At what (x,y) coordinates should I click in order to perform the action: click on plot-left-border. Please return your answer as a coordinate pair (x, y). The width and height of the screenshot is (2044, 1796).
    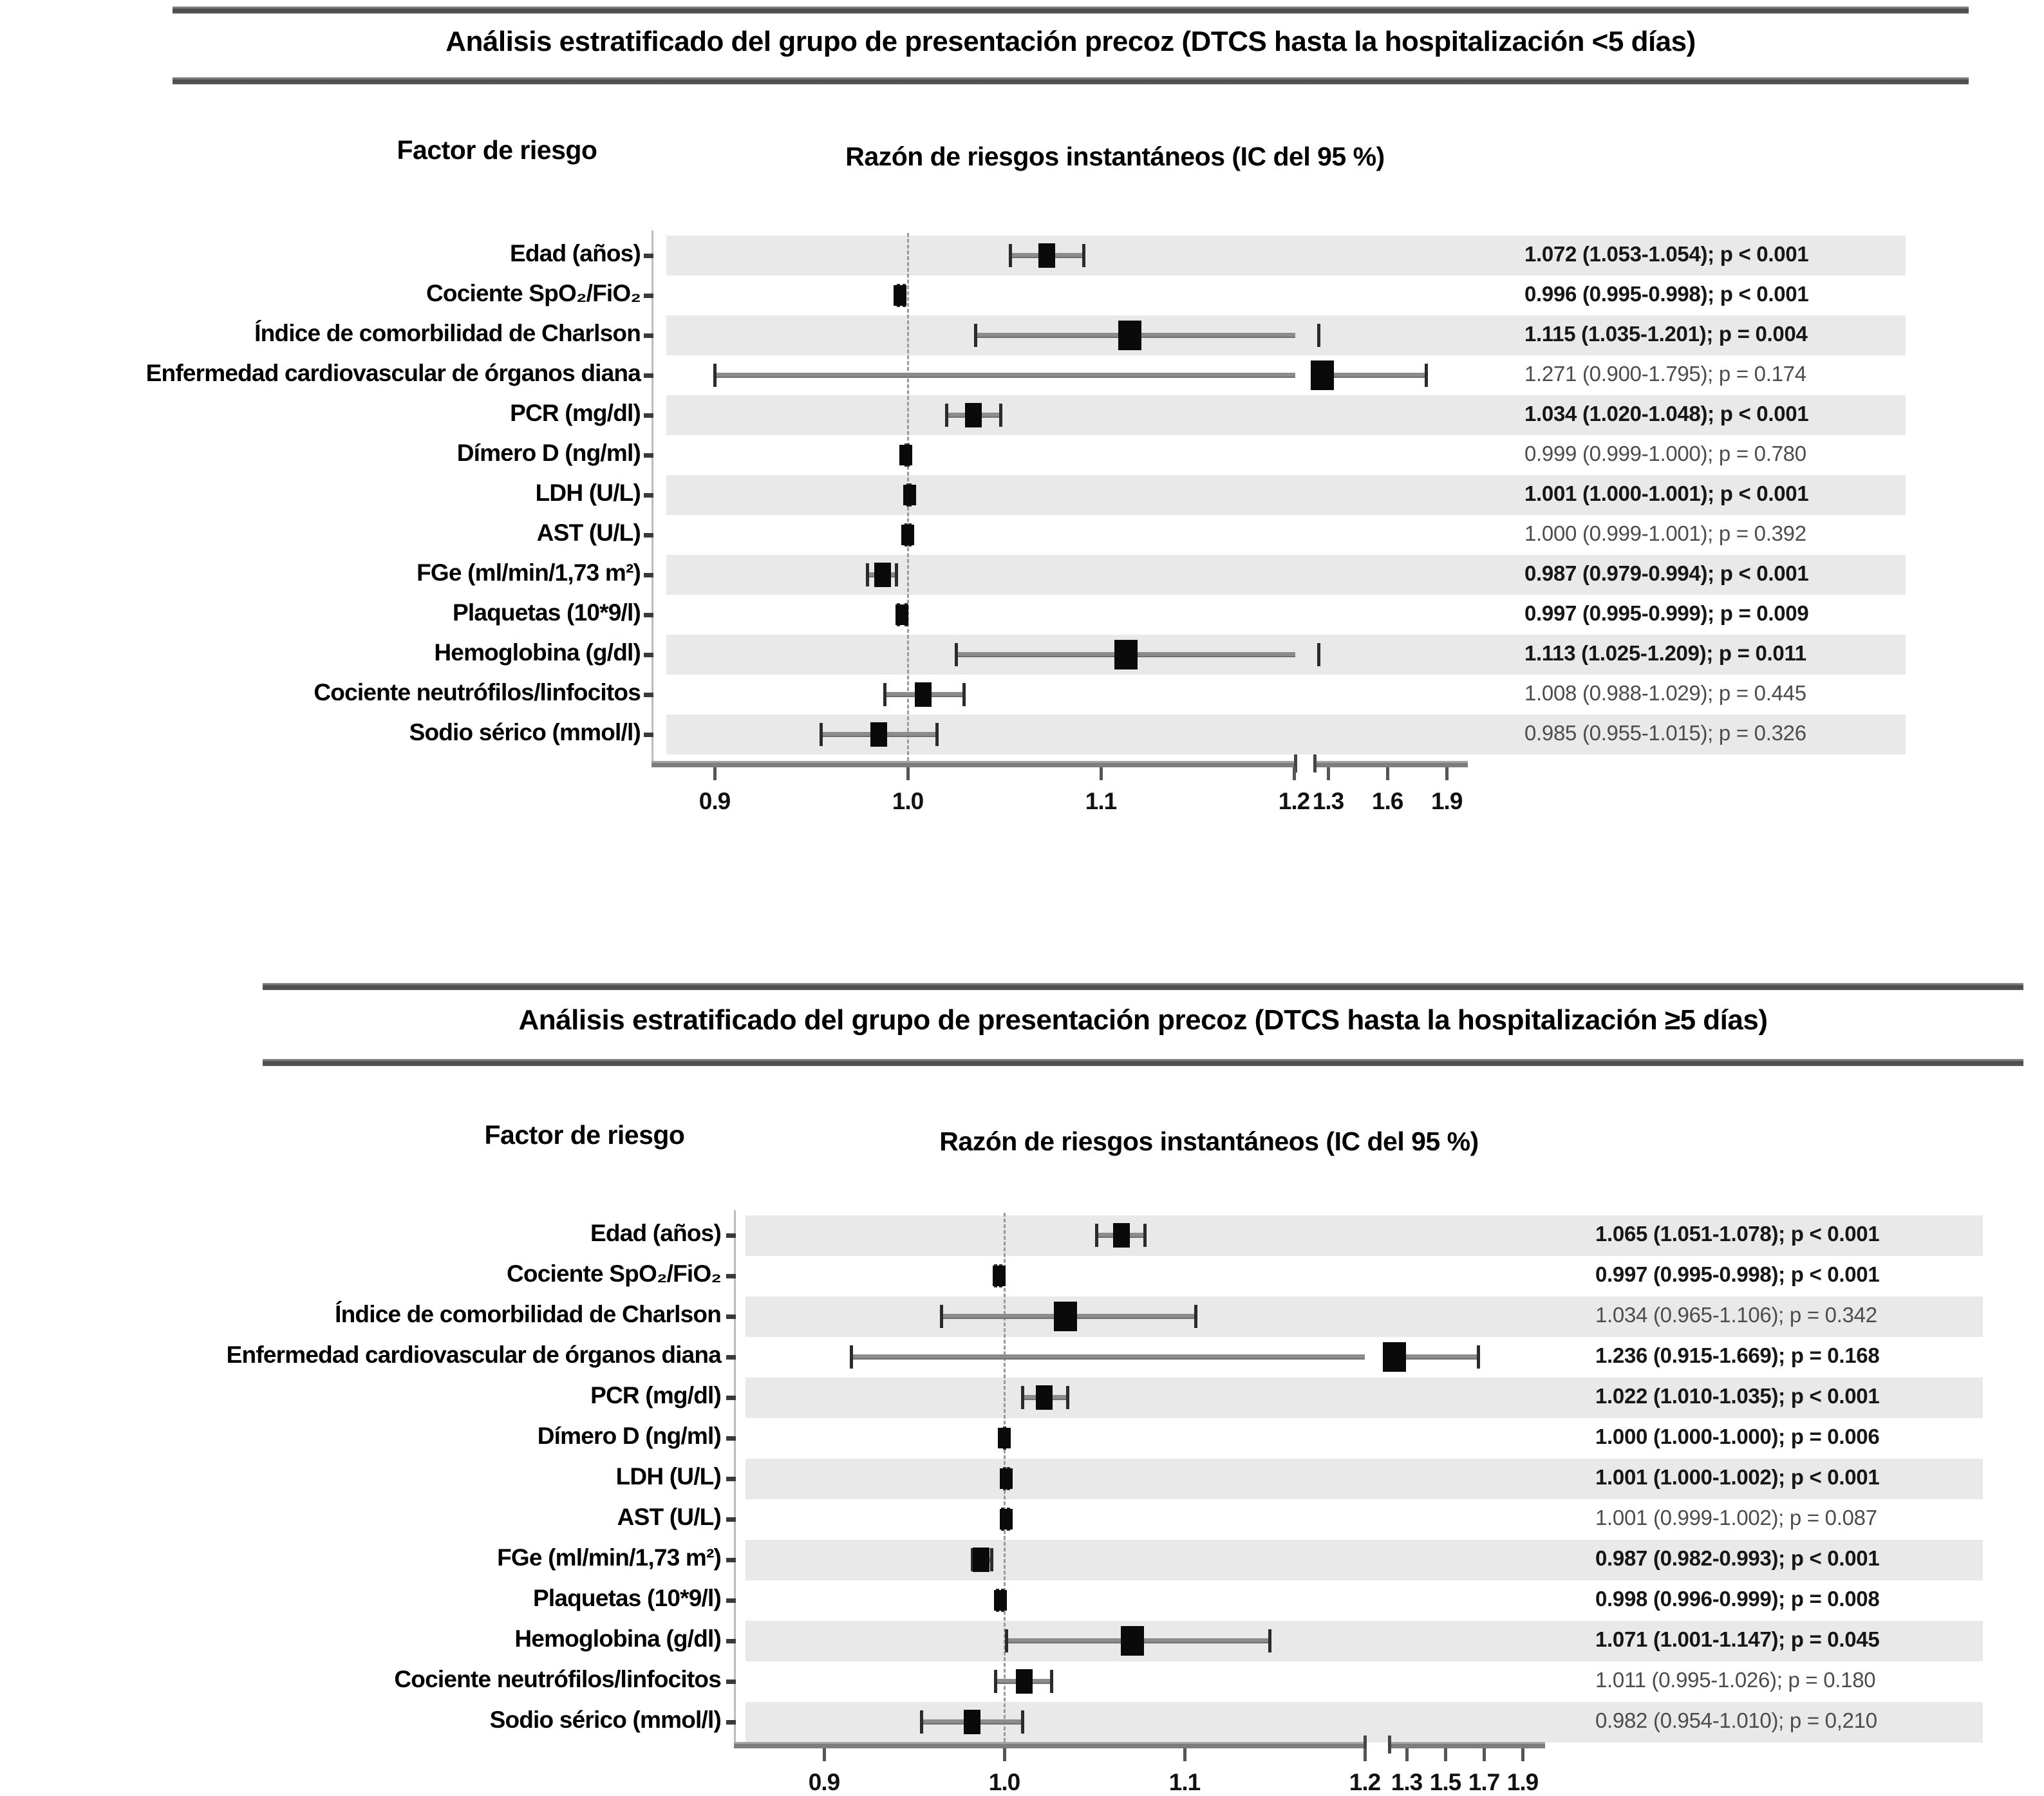
    Looking at the image, I should click on (735, 1476).